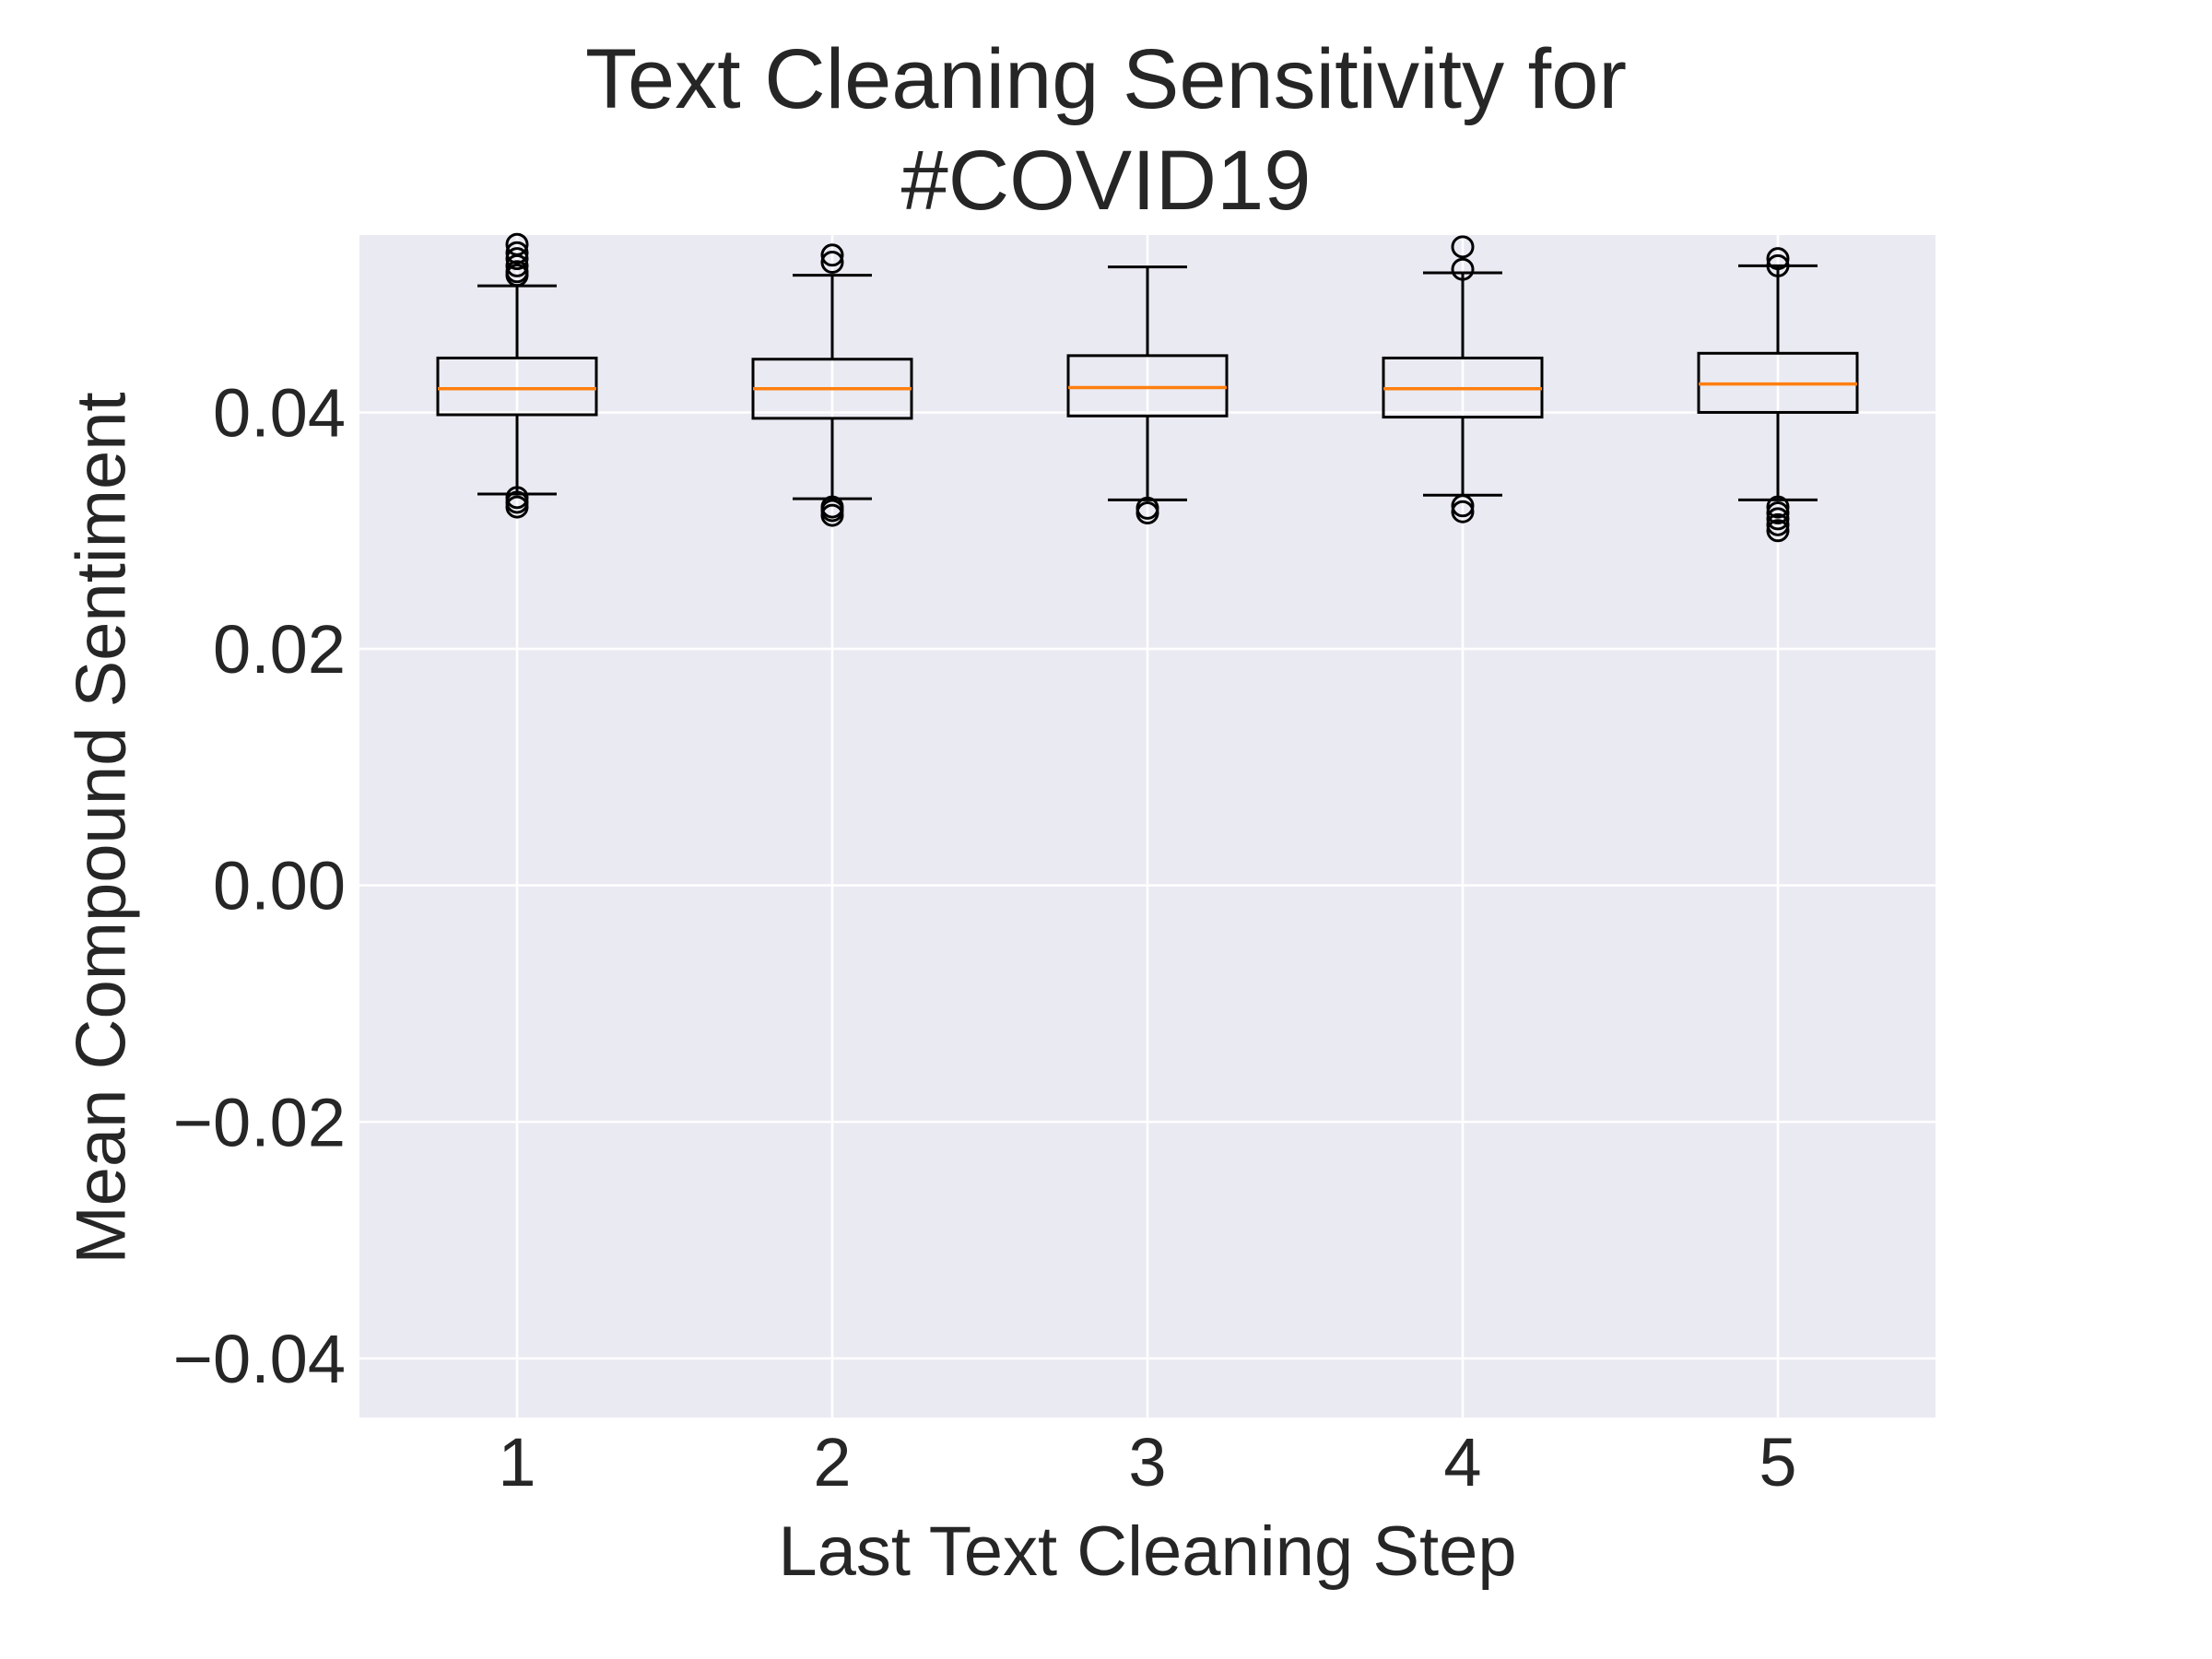 The width and height of the screenshot is (2212, 1659). What do you see at coordinates (279, 649) in the screenshot?
I see `y-tick-label: 0.02` at bounding box center [279, 649].